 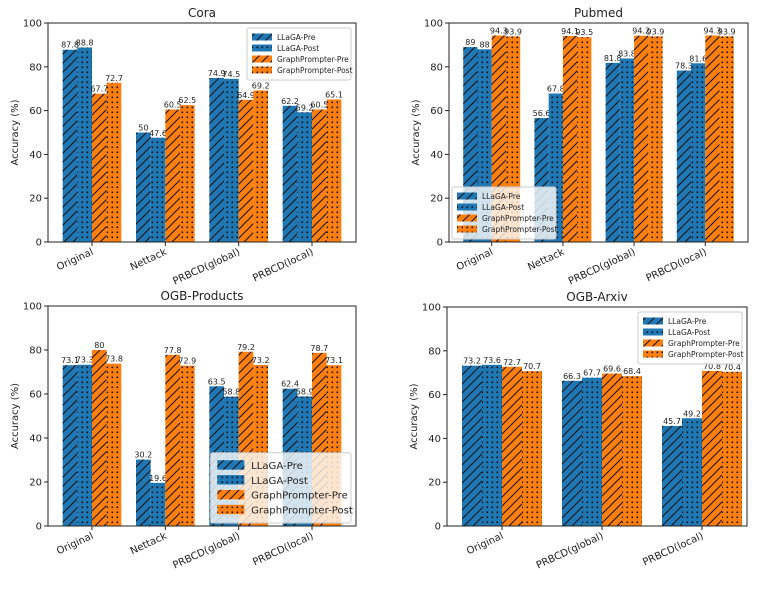 What do you see at coordinates (598, 13) in the screenshot?
I see `chart-title: Pubmed` at bounding box center [598, 13].